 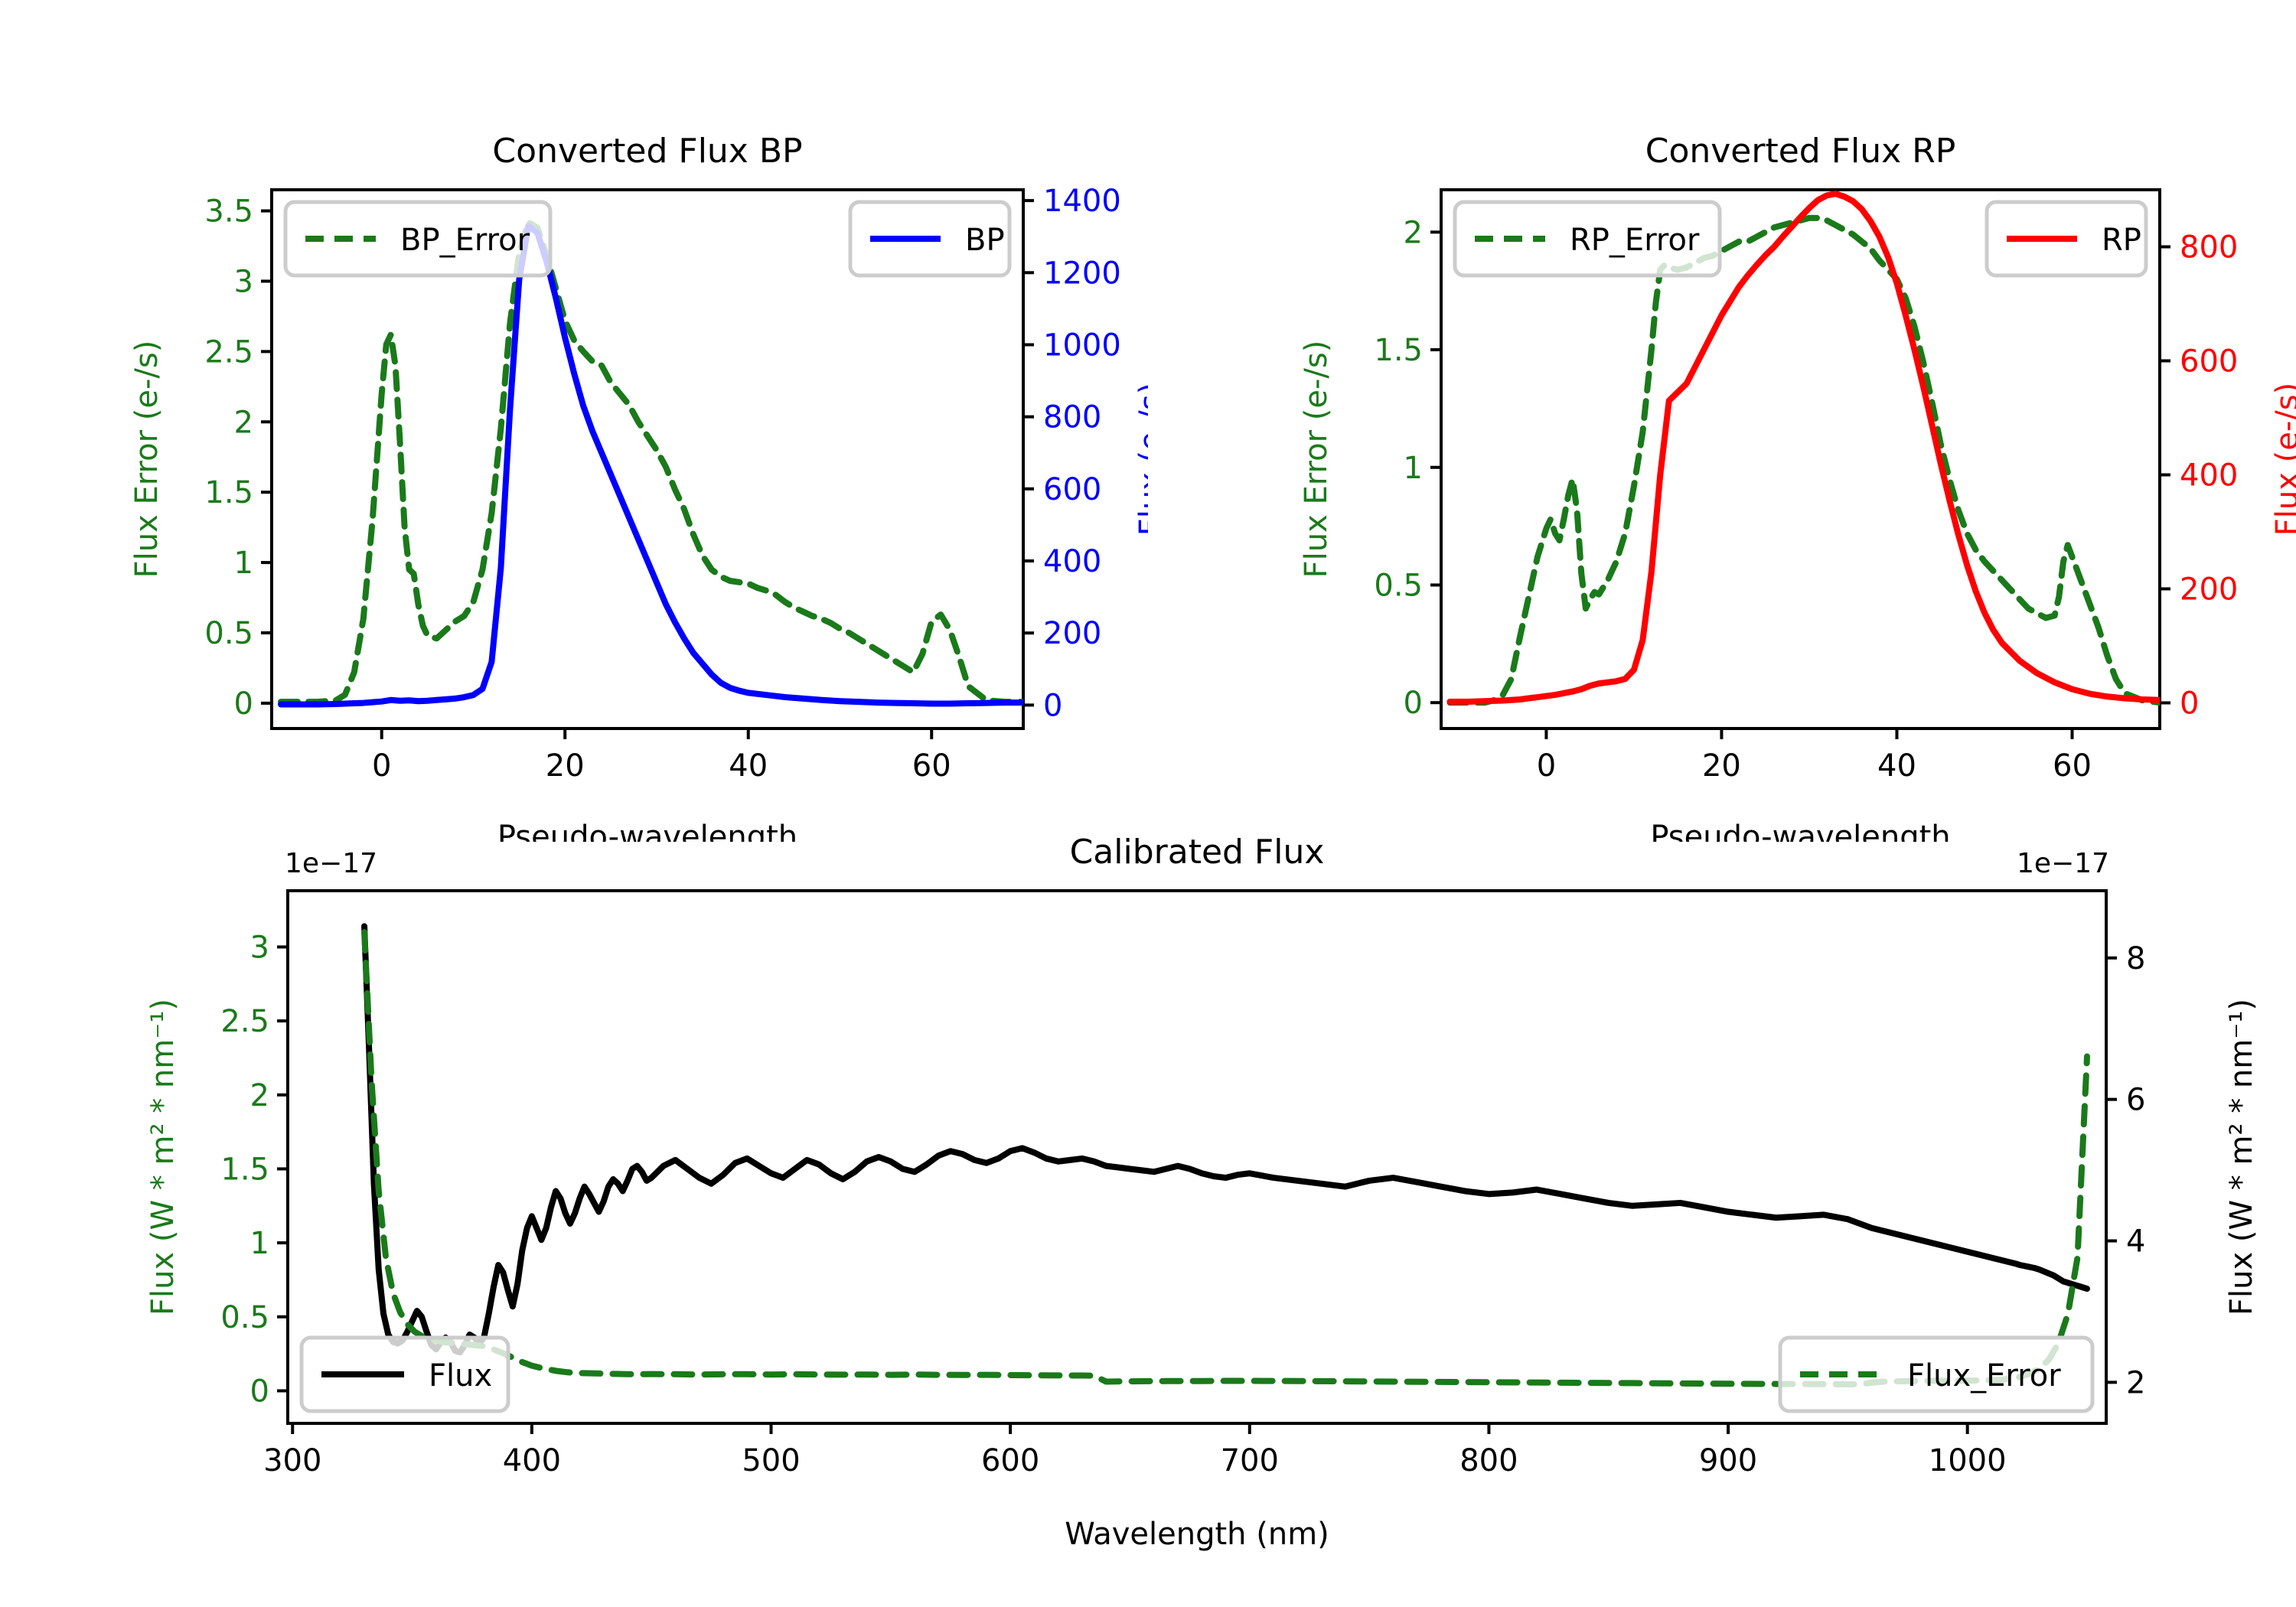 What do you see at coordinates (1197, 1535) in the screenshot?
I see `x-axis-label: Wavelength (nm)` at bounding box center [1197, 1535].